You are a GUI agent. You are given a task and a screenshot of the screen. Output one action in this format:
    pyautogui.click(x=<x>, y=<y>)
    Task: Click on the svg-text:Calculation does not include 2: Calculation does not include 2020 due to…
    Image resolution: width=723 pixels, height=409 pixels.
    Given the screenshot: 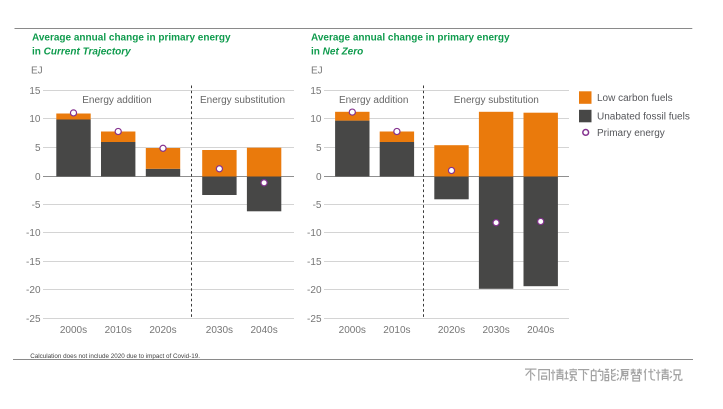 What is the action you would take?
    pyautogui.click(x=115, y=356)
    